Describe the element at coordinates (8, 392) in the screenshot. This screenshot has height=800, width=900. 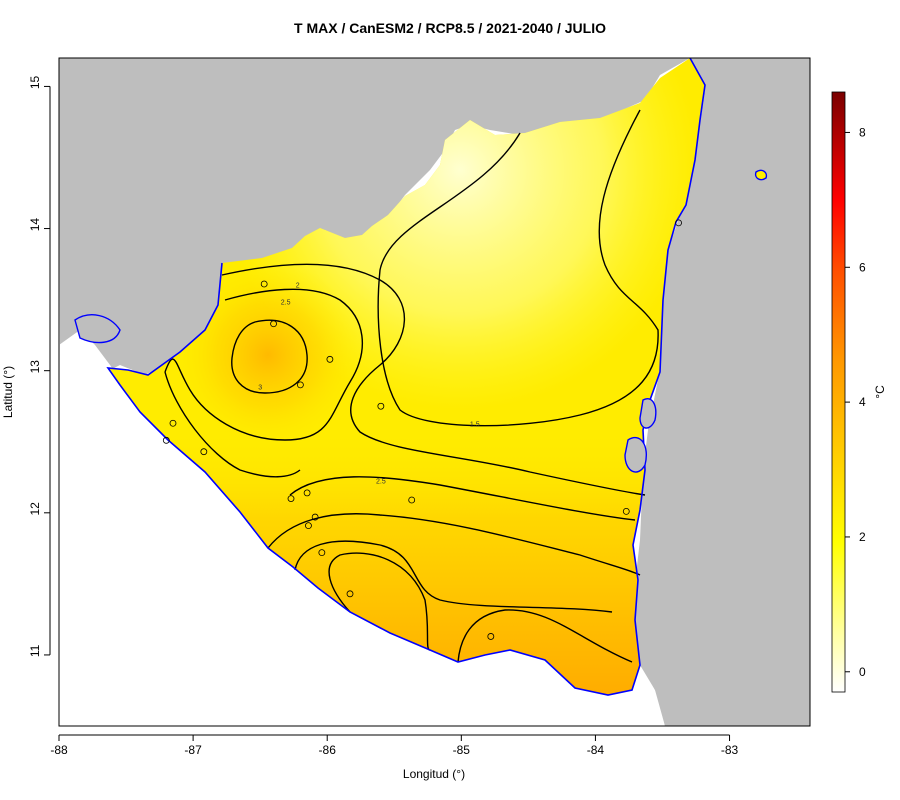
I see `y-axis-title: Latitud (°)` at that location.